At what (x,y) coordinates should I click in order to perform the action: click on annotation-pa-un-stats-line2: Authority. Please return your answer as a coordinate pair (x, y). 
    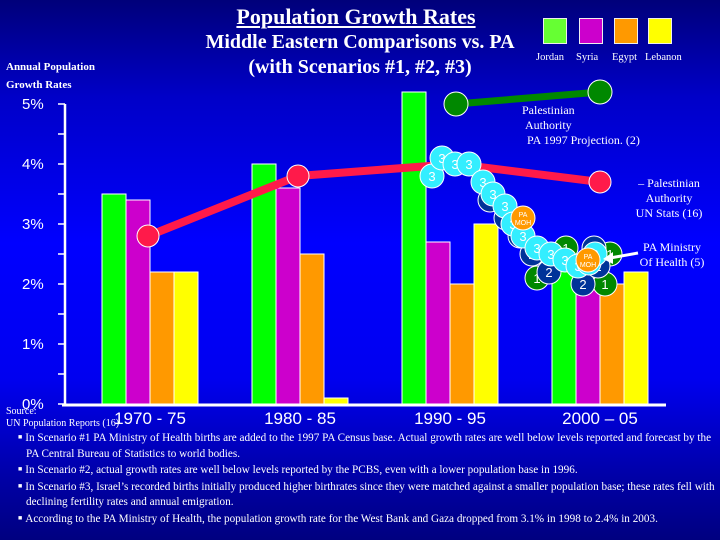
    Looking at the image, I should click on (669, 198).